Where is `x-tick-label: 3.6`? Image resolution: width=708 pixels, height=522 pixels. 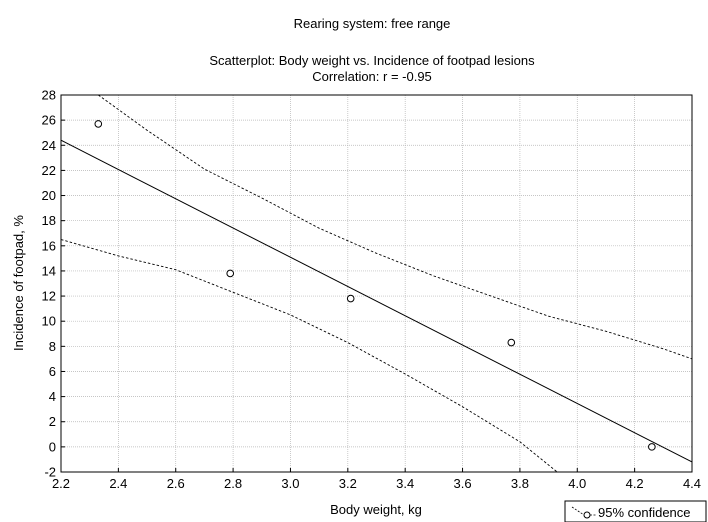 x-tick-label: 3.6 is located at coordinates (463, 483).